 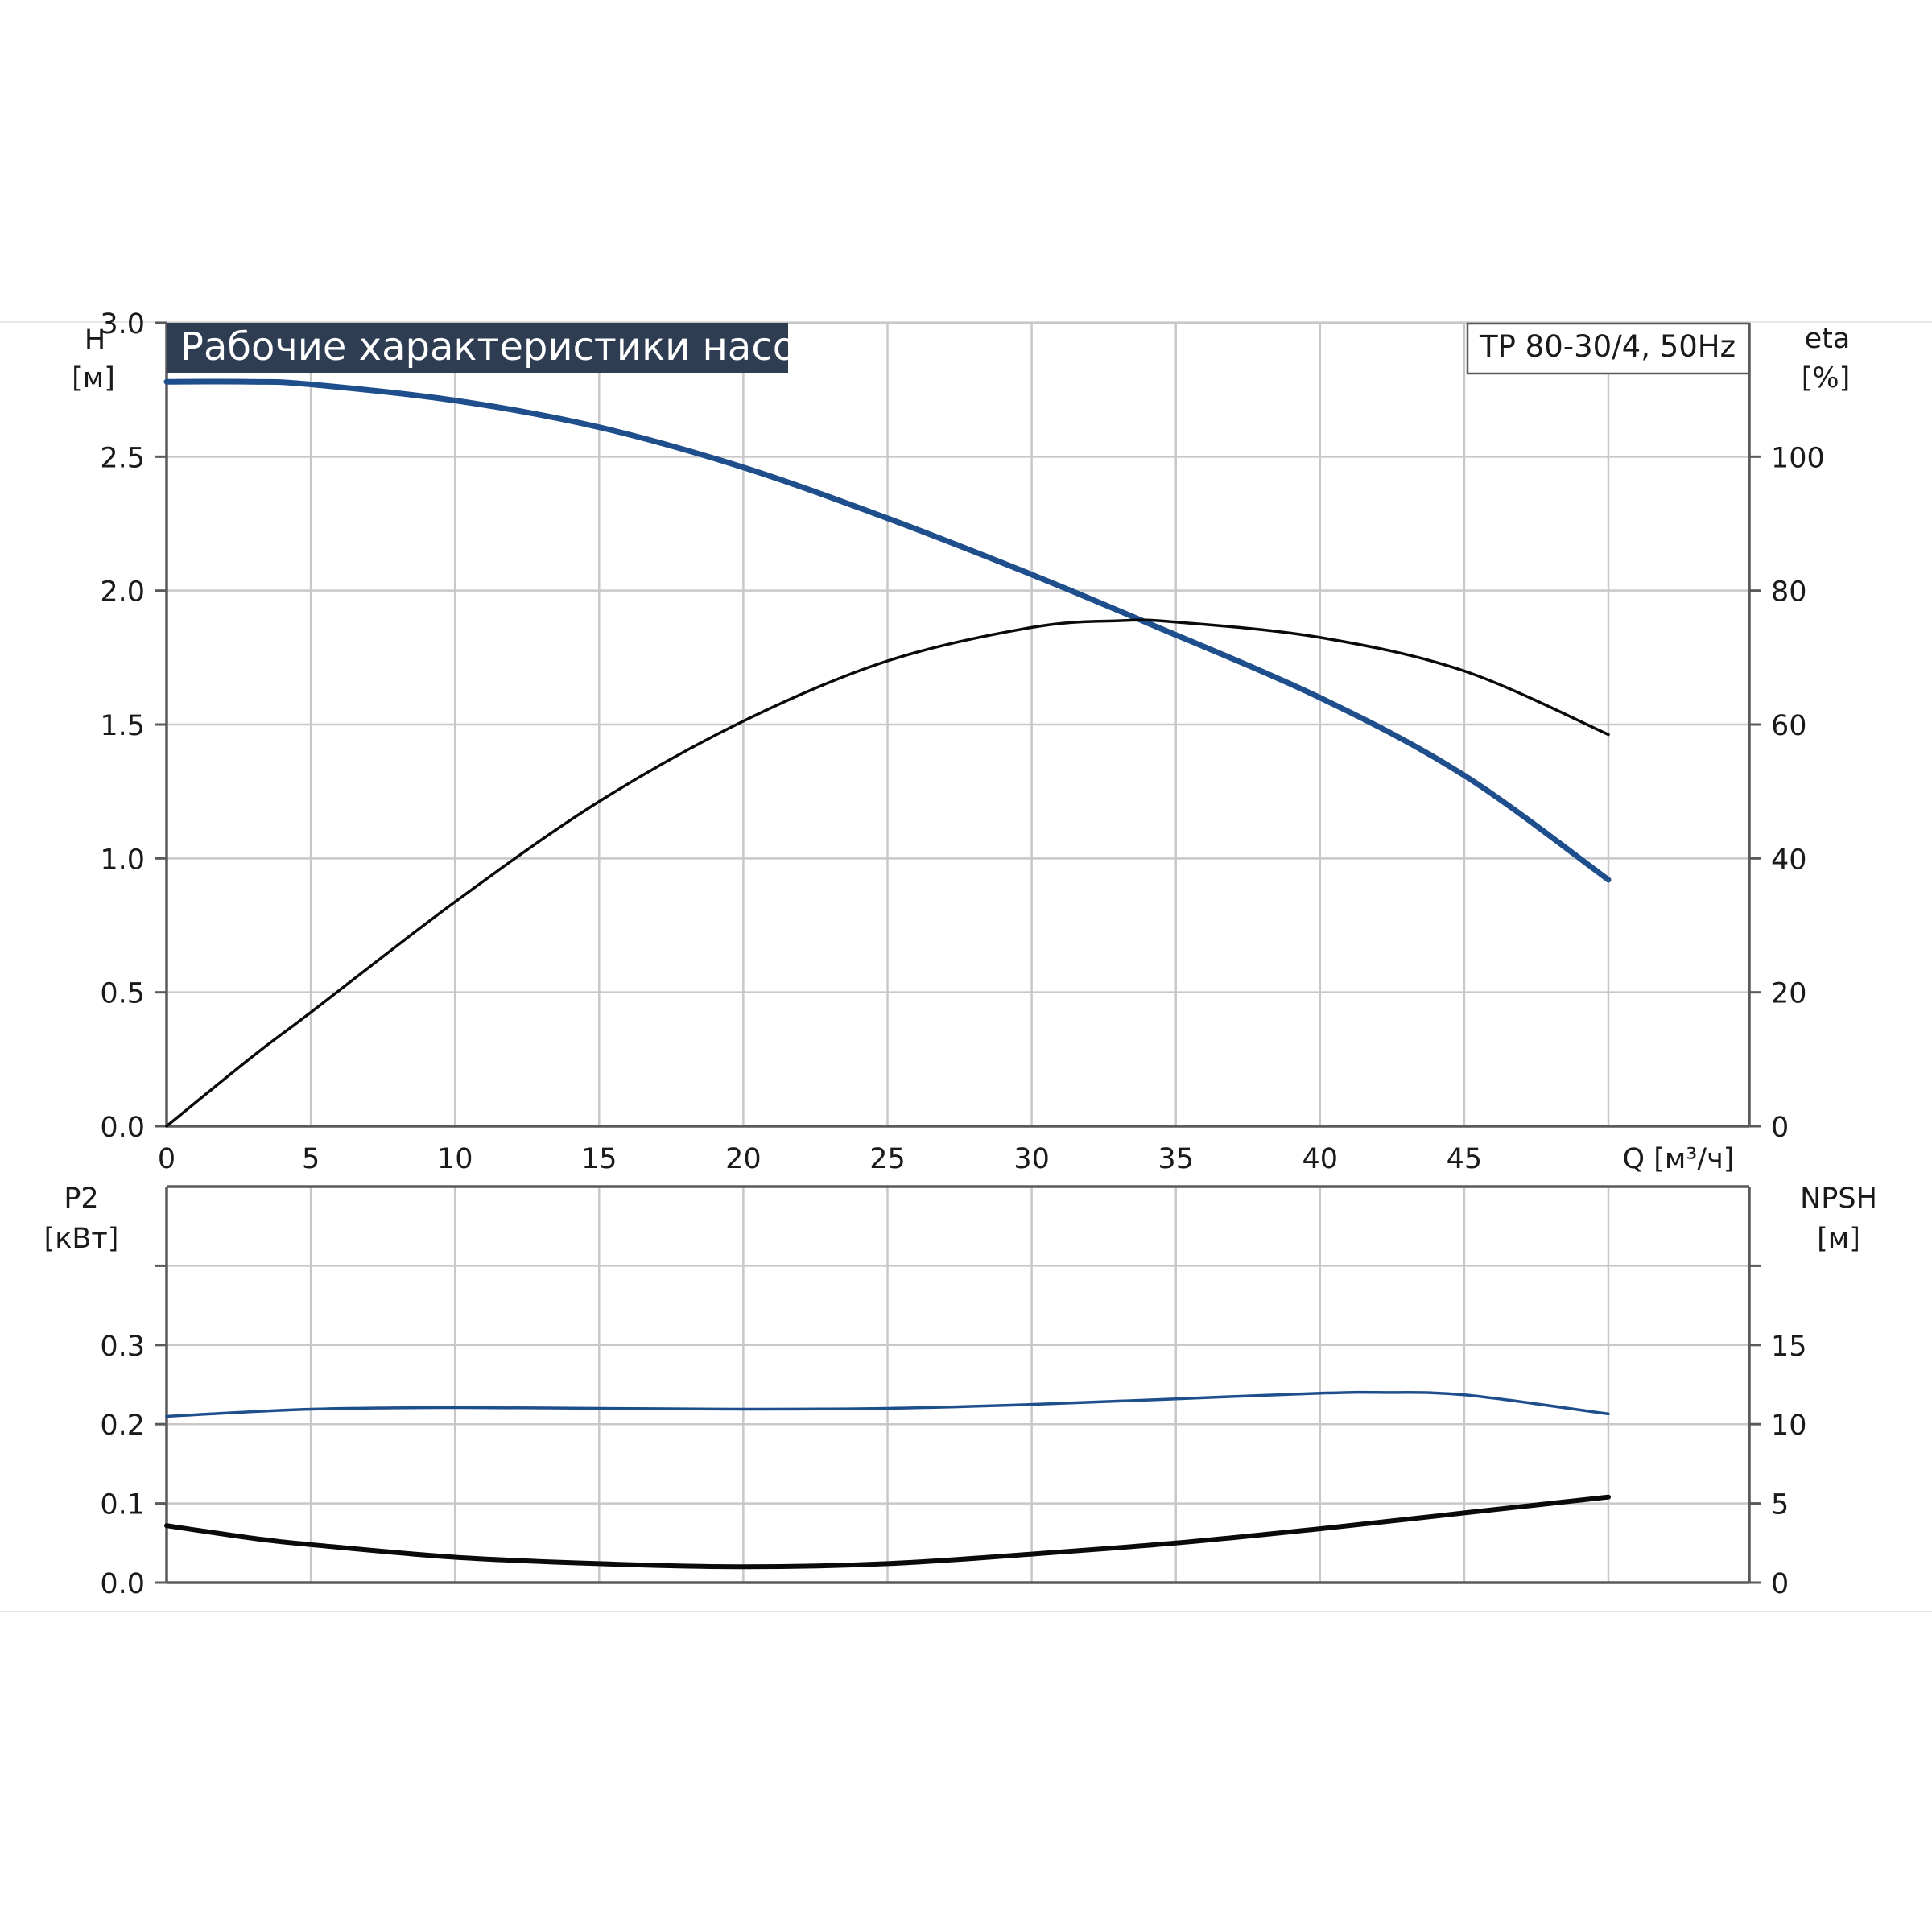 I want to click on right-tick-label: 60, so click(x=1789, y=726).